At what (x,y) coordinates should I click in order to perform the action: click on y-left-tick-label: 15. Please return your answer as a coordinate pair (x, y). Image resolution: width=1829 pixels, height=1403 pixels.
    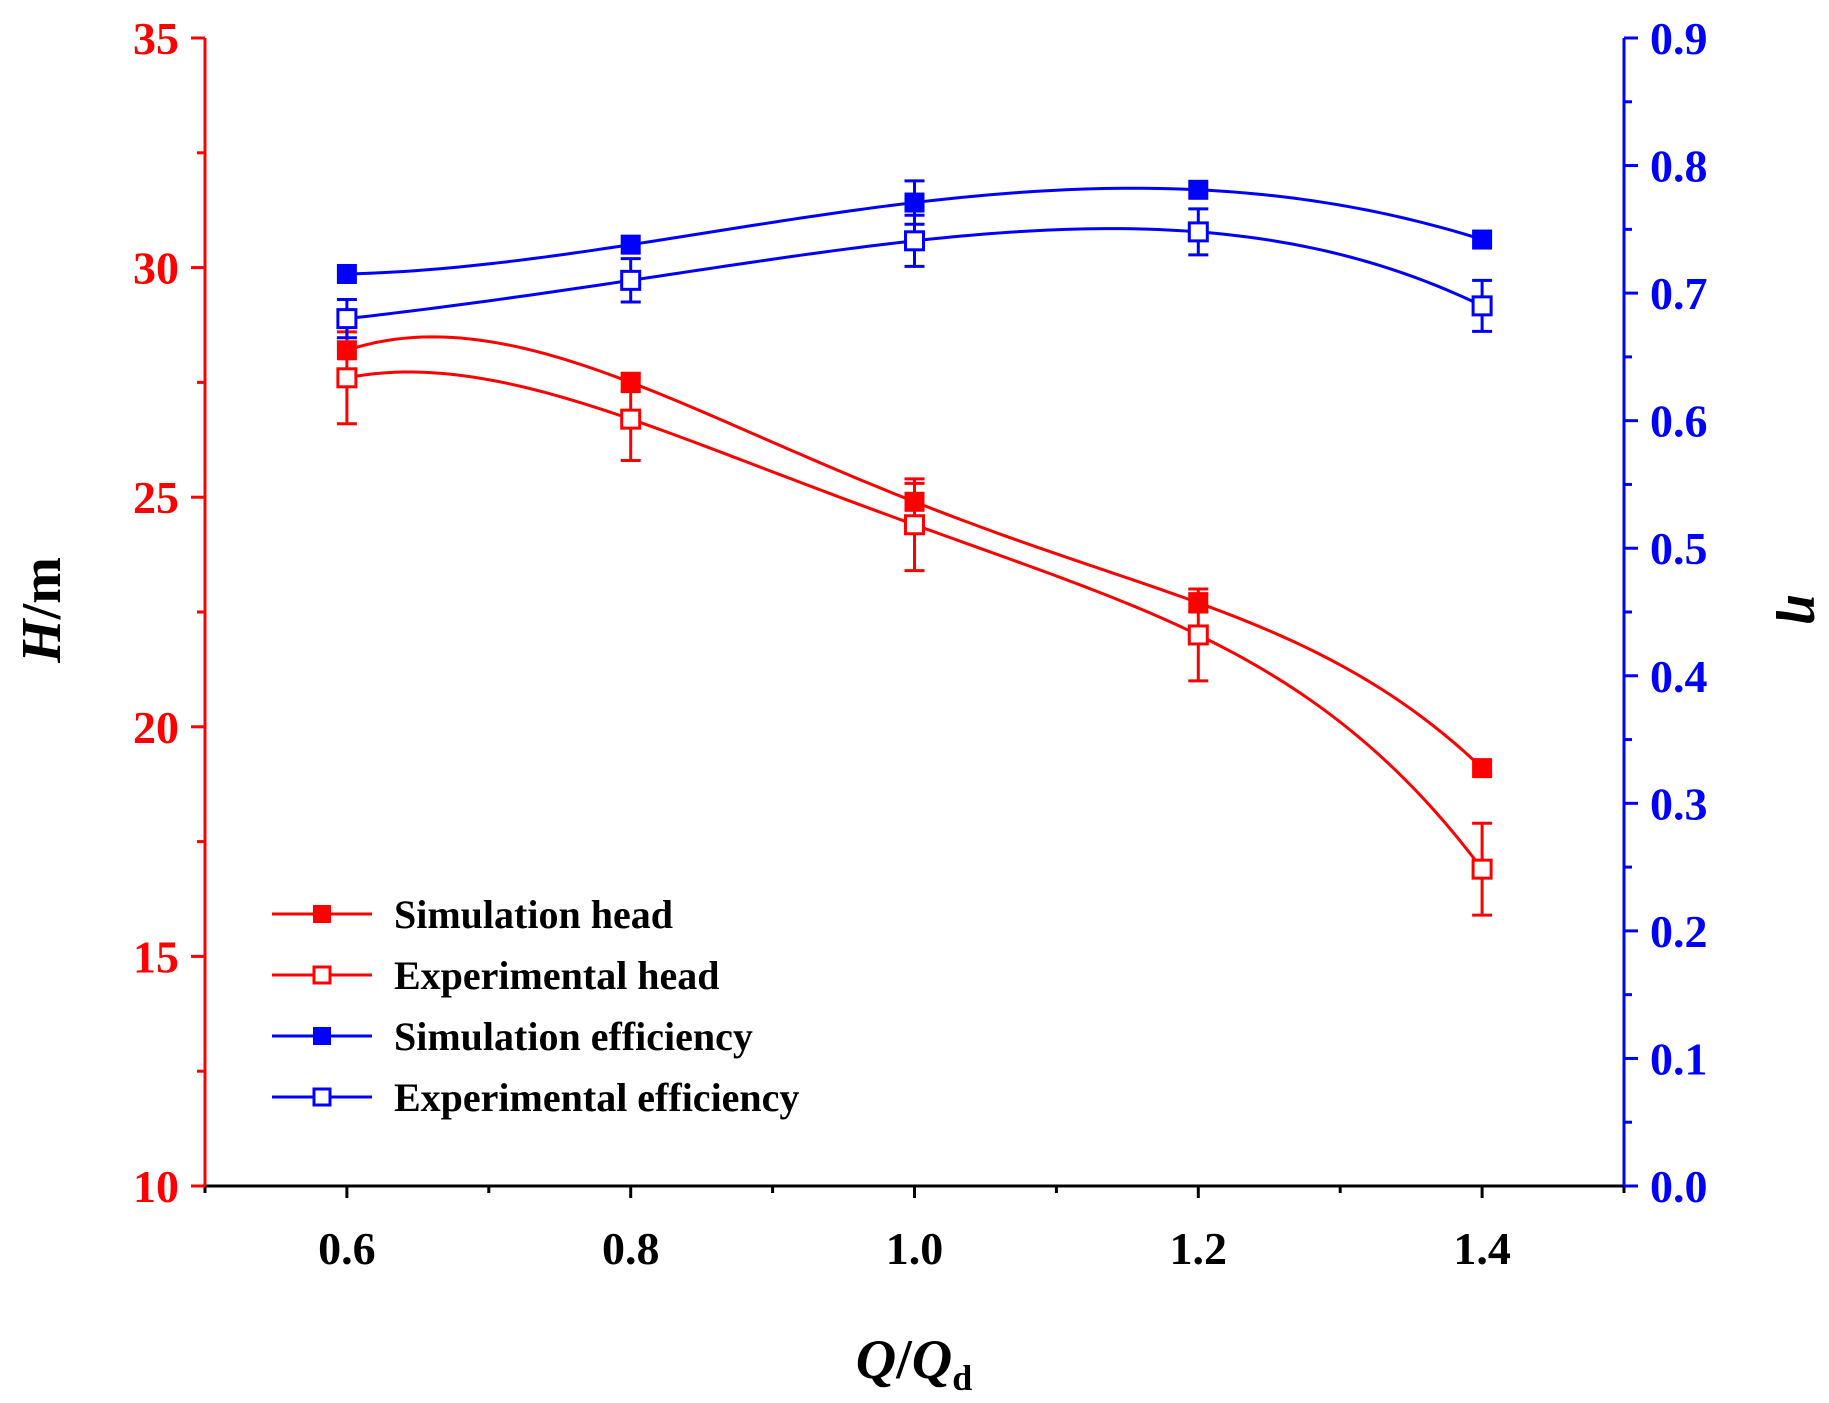
    Looking at the image, I should click on (156, 956).